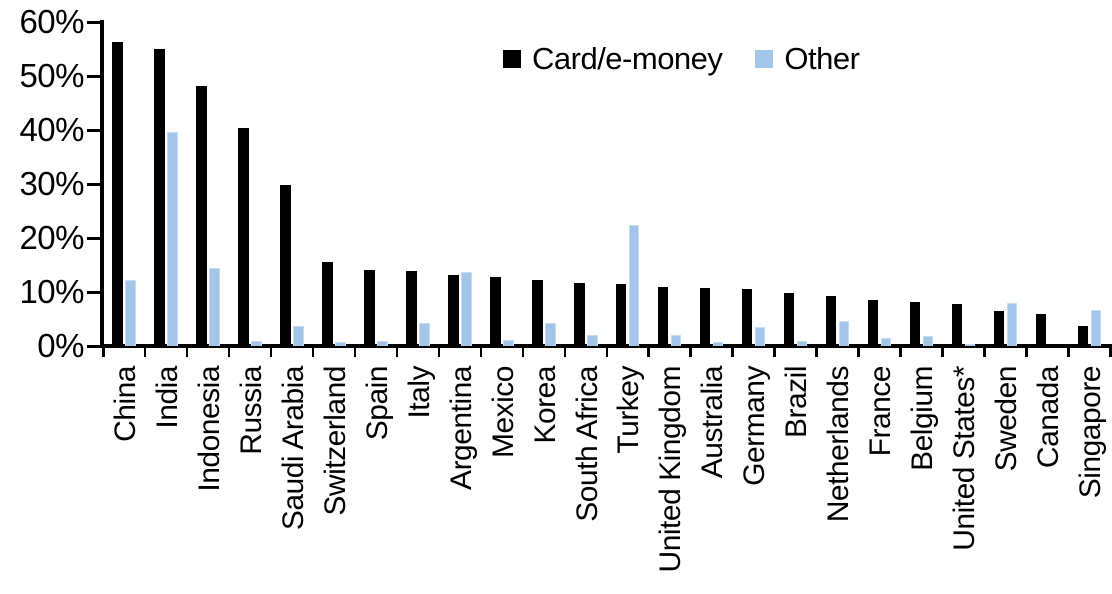  What do you see at coordinates (822, 58) in the screenshot?
I see `legend-label-other: Other` at bounding box center [822, 58].